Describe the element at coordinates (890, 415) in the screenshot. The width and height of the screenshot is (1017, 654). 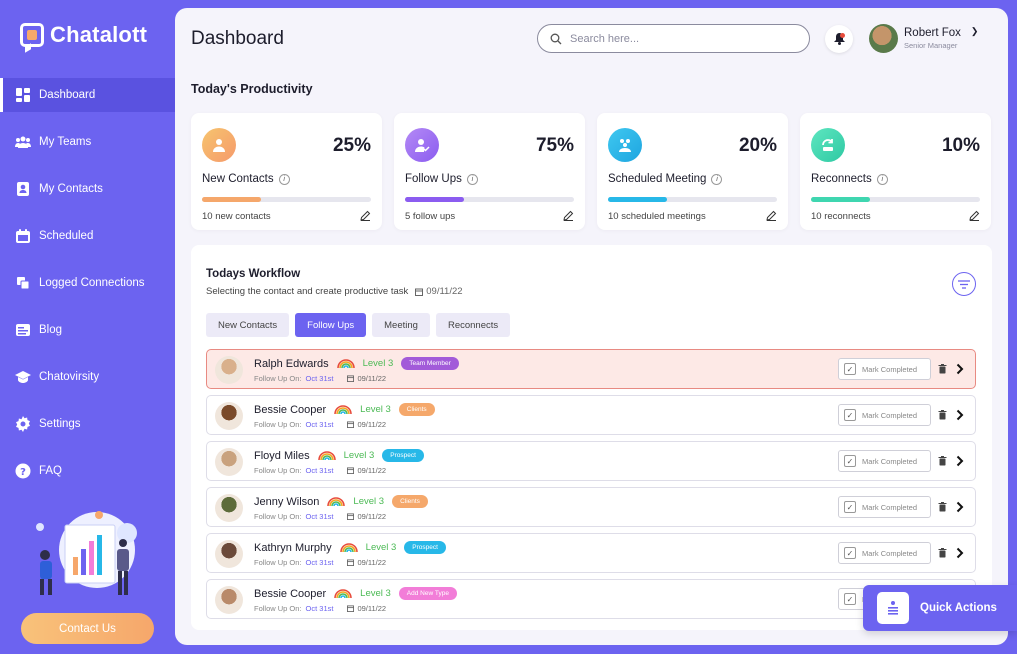
I see `mark-completed-label: Mark Completed` at that location.